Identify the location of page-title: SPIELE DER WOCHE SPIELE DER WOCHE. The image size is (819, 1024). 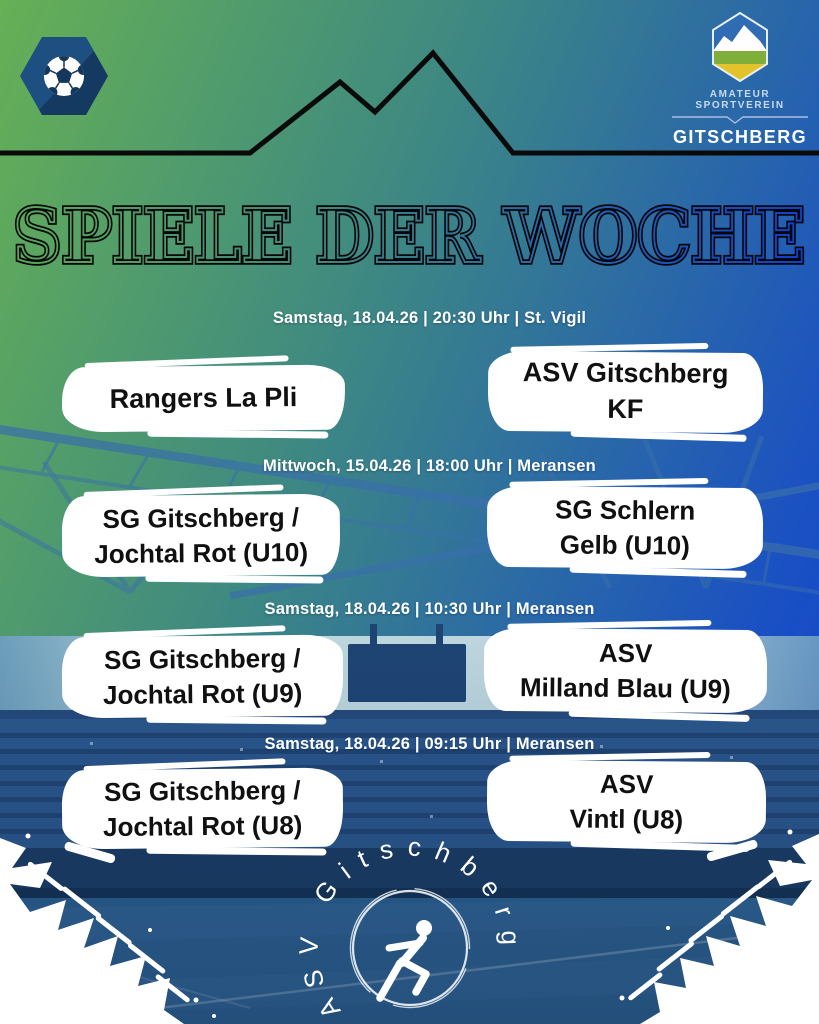
(409, 239).